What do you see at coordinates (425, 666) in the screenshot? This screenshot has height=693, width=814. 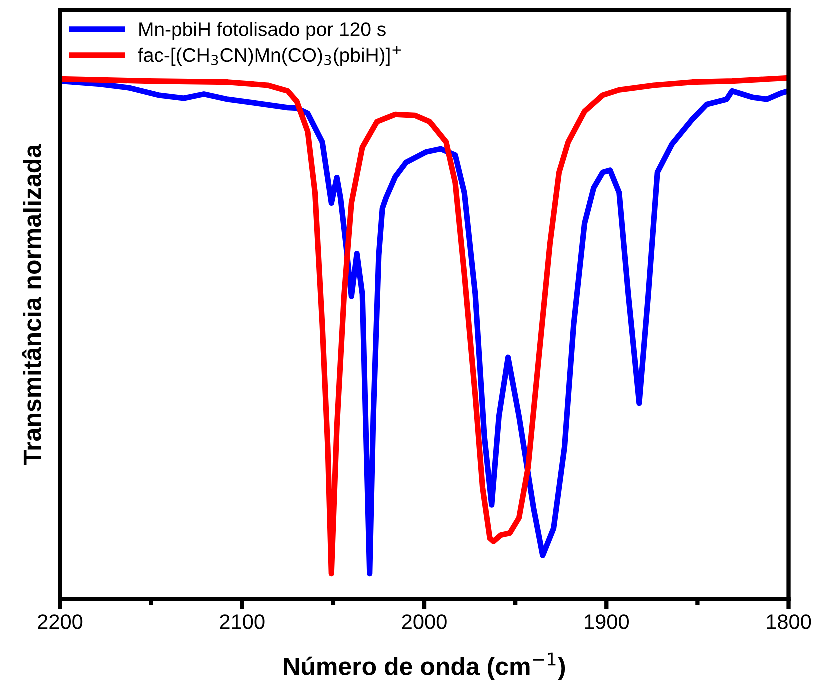 I see `x-axis-title: Número de onda (cm$^{−1}$)` at bounding box center [425, 666].